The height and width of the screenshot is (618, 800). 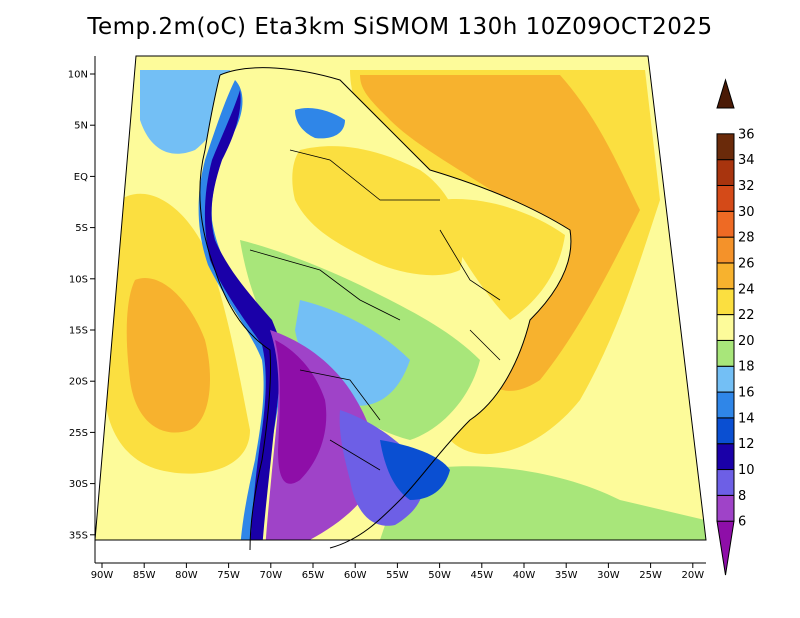 What do you see at coordinates (377, 211) in the screenshot?
I see `amazon-warm-area` at bounding box center [377, 211].